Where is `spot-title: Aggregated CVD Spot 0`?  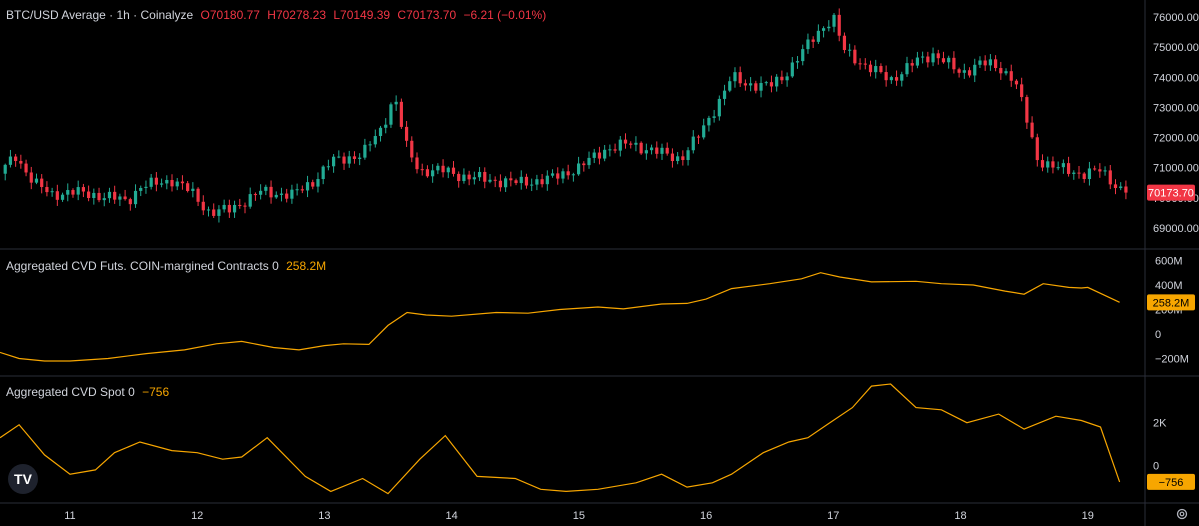
spot-title: Aggregated CVD Spot 0 is located at coordinates (70, 392).